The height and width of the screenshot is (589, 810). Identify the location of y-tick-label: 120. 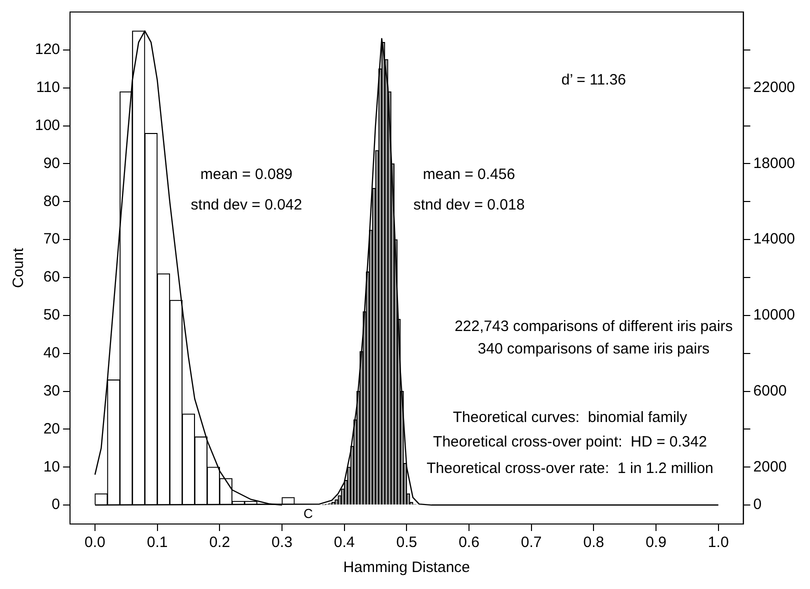
(47, 49).